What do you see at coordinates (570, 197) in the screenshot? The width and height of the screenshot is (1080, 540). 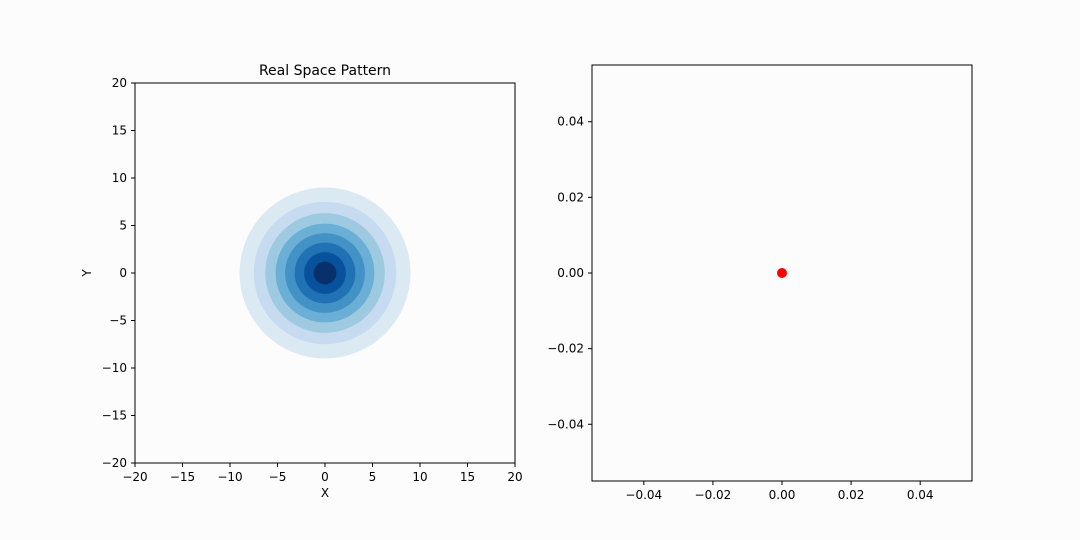 I see `point-y-tick-label: 0.02` at bounding box center [570, 197].